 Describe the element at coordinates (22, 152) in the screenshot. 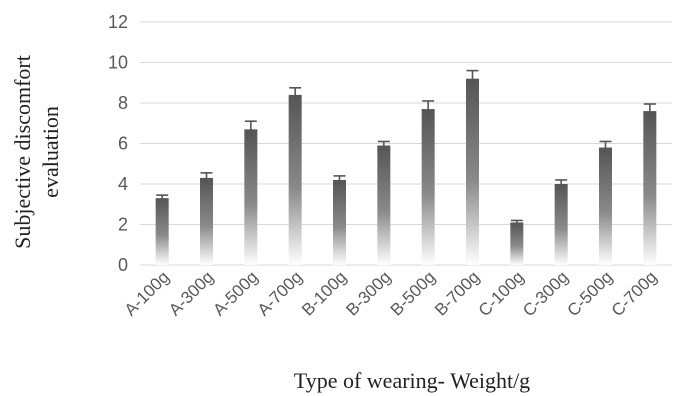

I see `y-axis-title-line1: Subjective discomfort` at that location.